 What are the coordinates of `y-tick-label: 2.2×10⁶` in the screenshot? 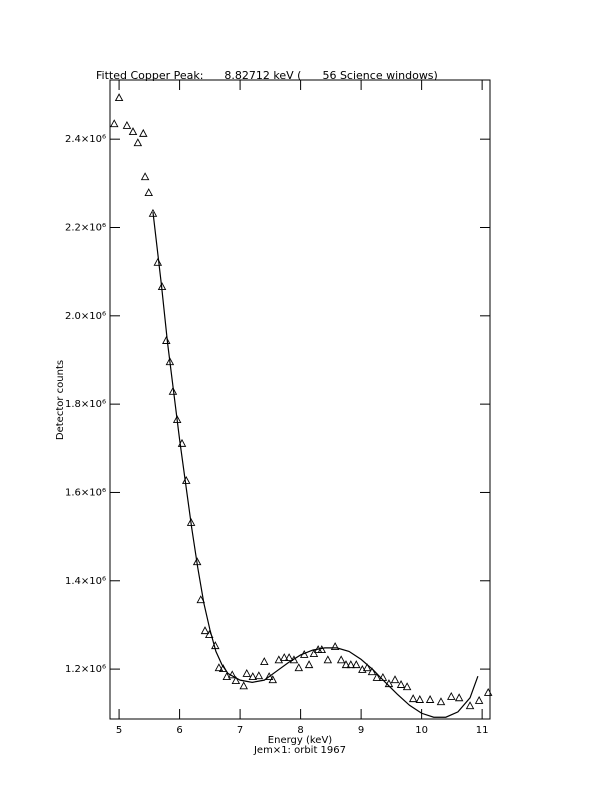 It's located at (85, 227).